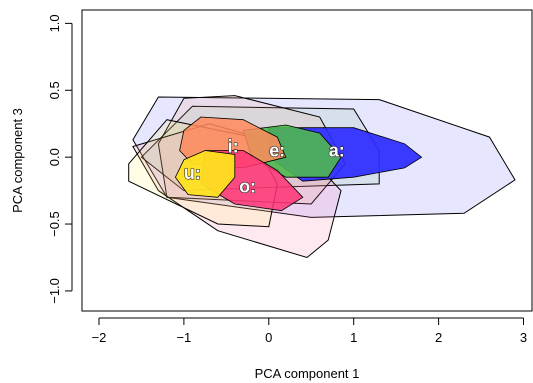 Image resolution: width=533 pixels, height=383 pixels. I want to click on y-axis-title: PCA component 3, so click(17, 160).